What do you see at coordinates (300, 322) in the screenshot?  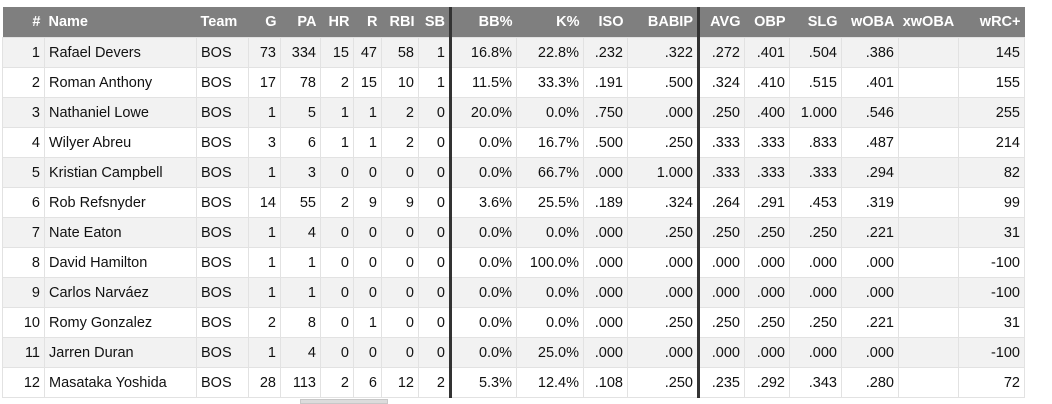 I see `cell-pa: 8` at bounding box center [300, 322].